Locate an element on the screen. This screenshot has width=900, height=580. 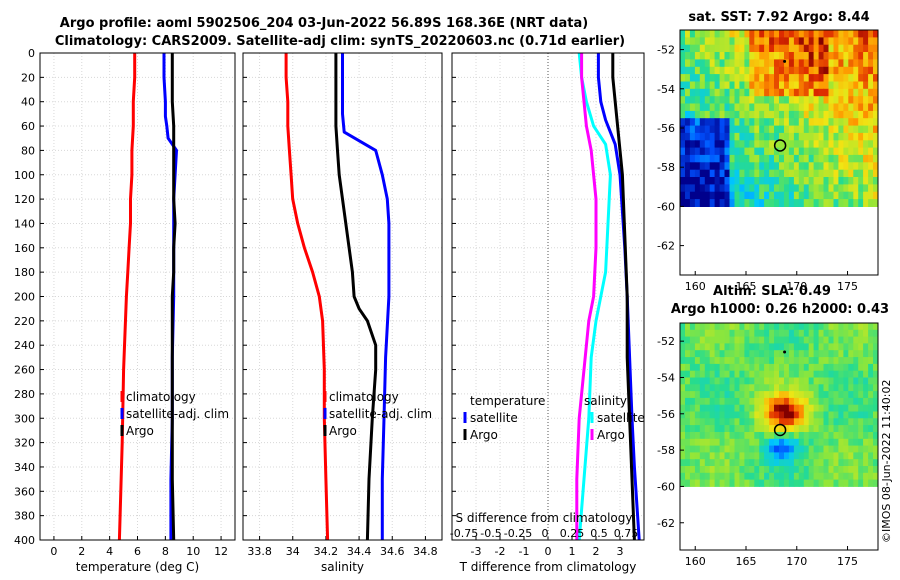
y-tick-label: 60 is located at coordinates (28, 126).